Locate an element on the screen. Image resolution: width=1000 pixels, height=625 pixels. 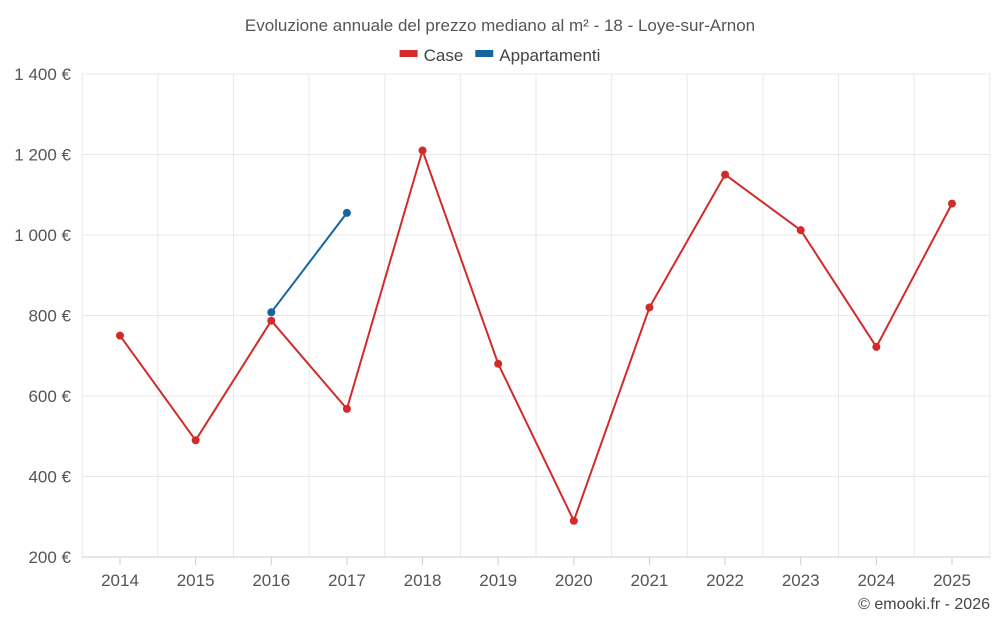
series-appartamenti is located at coordinates (309, 262).